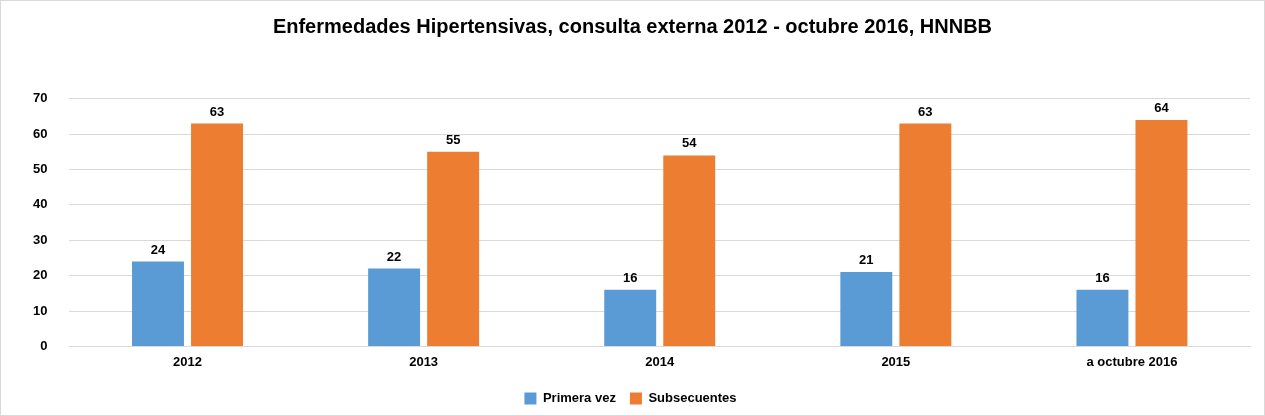 The width and height of the screenshot is (1265, 416). What do you see at coordinates (40, 275) in the screenshot?
I see `y-tick-label: 20` at bounding box center [40, 275].